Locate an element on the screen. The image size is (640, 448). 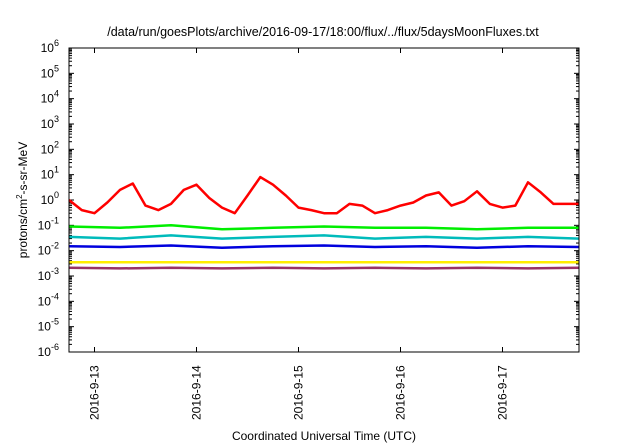
x-tick-label: 2016-9-16 is located at coordinates (401, 392).